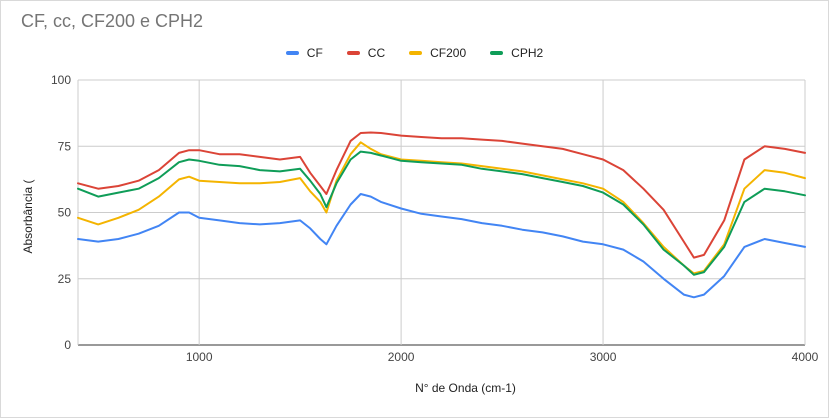  Describe the element at coordinates (199, 357) in the screenshot. I see `x-tick-label: 1000` at that location.